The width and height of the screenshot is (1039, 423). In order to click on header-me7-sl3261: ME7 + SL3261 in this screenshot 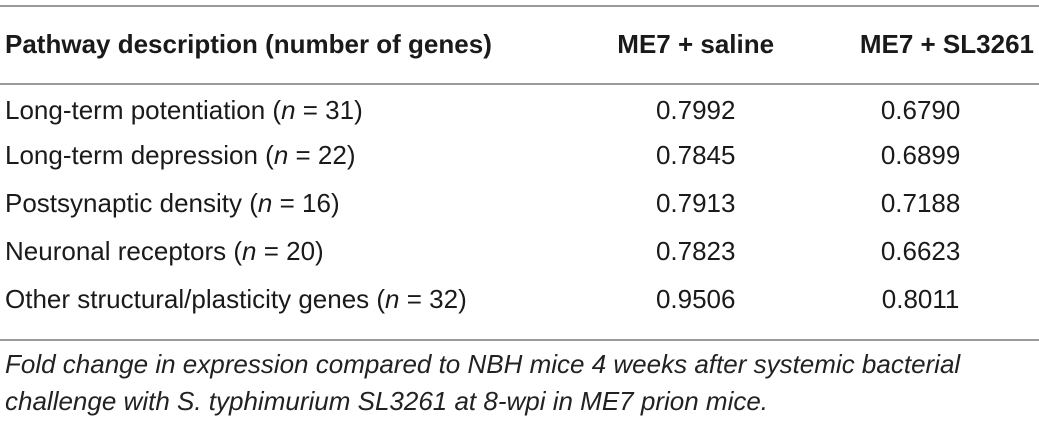, I will do `click(946, 43)`.